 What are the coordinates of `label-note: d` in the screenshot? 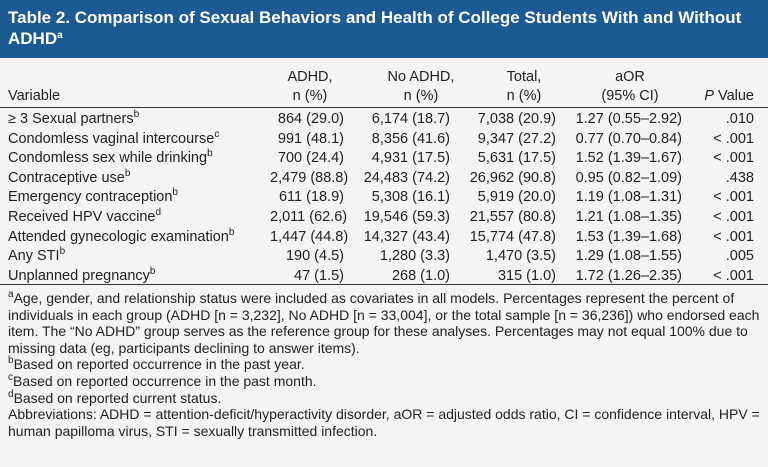 It's located at (158, 212).